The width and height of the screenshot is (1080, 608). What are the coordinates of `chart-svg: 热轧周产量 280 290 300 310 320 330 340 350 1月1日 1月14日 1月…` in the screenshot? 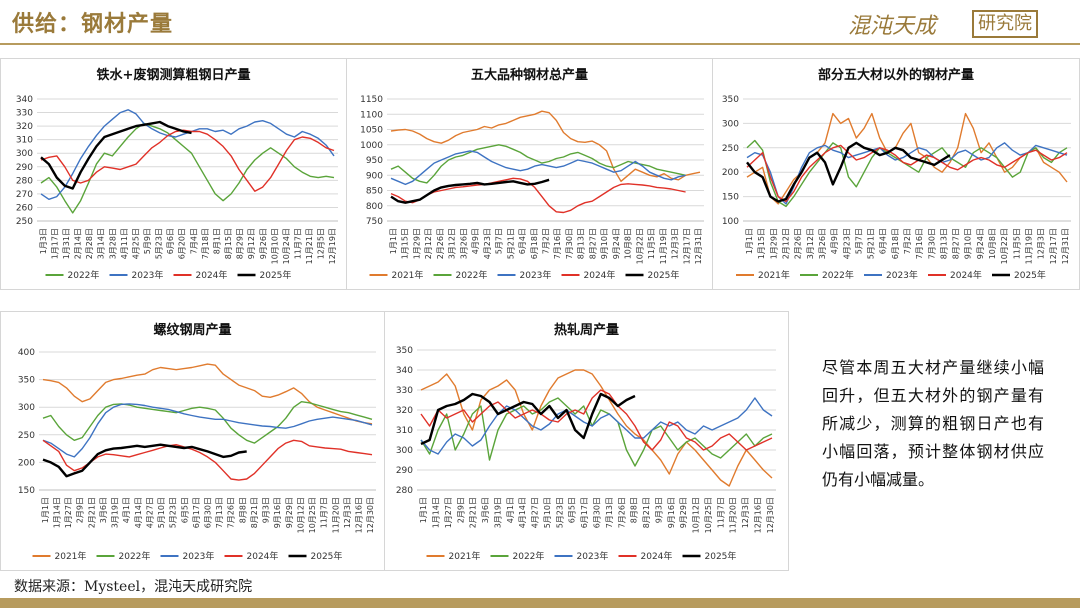 It's located at (586, 442).